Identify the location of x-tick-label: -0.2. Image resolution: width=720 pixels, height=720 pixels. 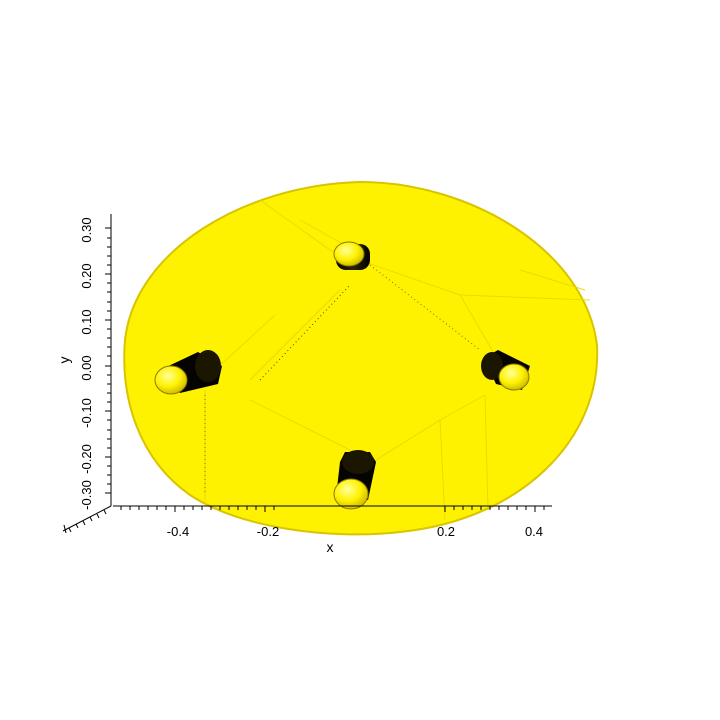
(268, 531).